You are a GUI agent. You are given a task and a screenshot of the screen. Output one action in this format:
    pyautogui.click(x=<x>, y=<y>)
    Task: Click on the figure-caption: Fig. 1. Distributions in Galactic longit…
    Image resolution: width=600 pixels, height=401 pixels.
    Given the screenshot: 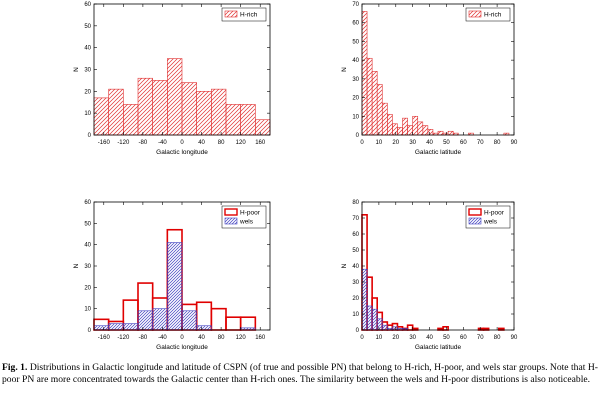 What is the action you would take?
    pyautogui.click(x=300, y=373)
    